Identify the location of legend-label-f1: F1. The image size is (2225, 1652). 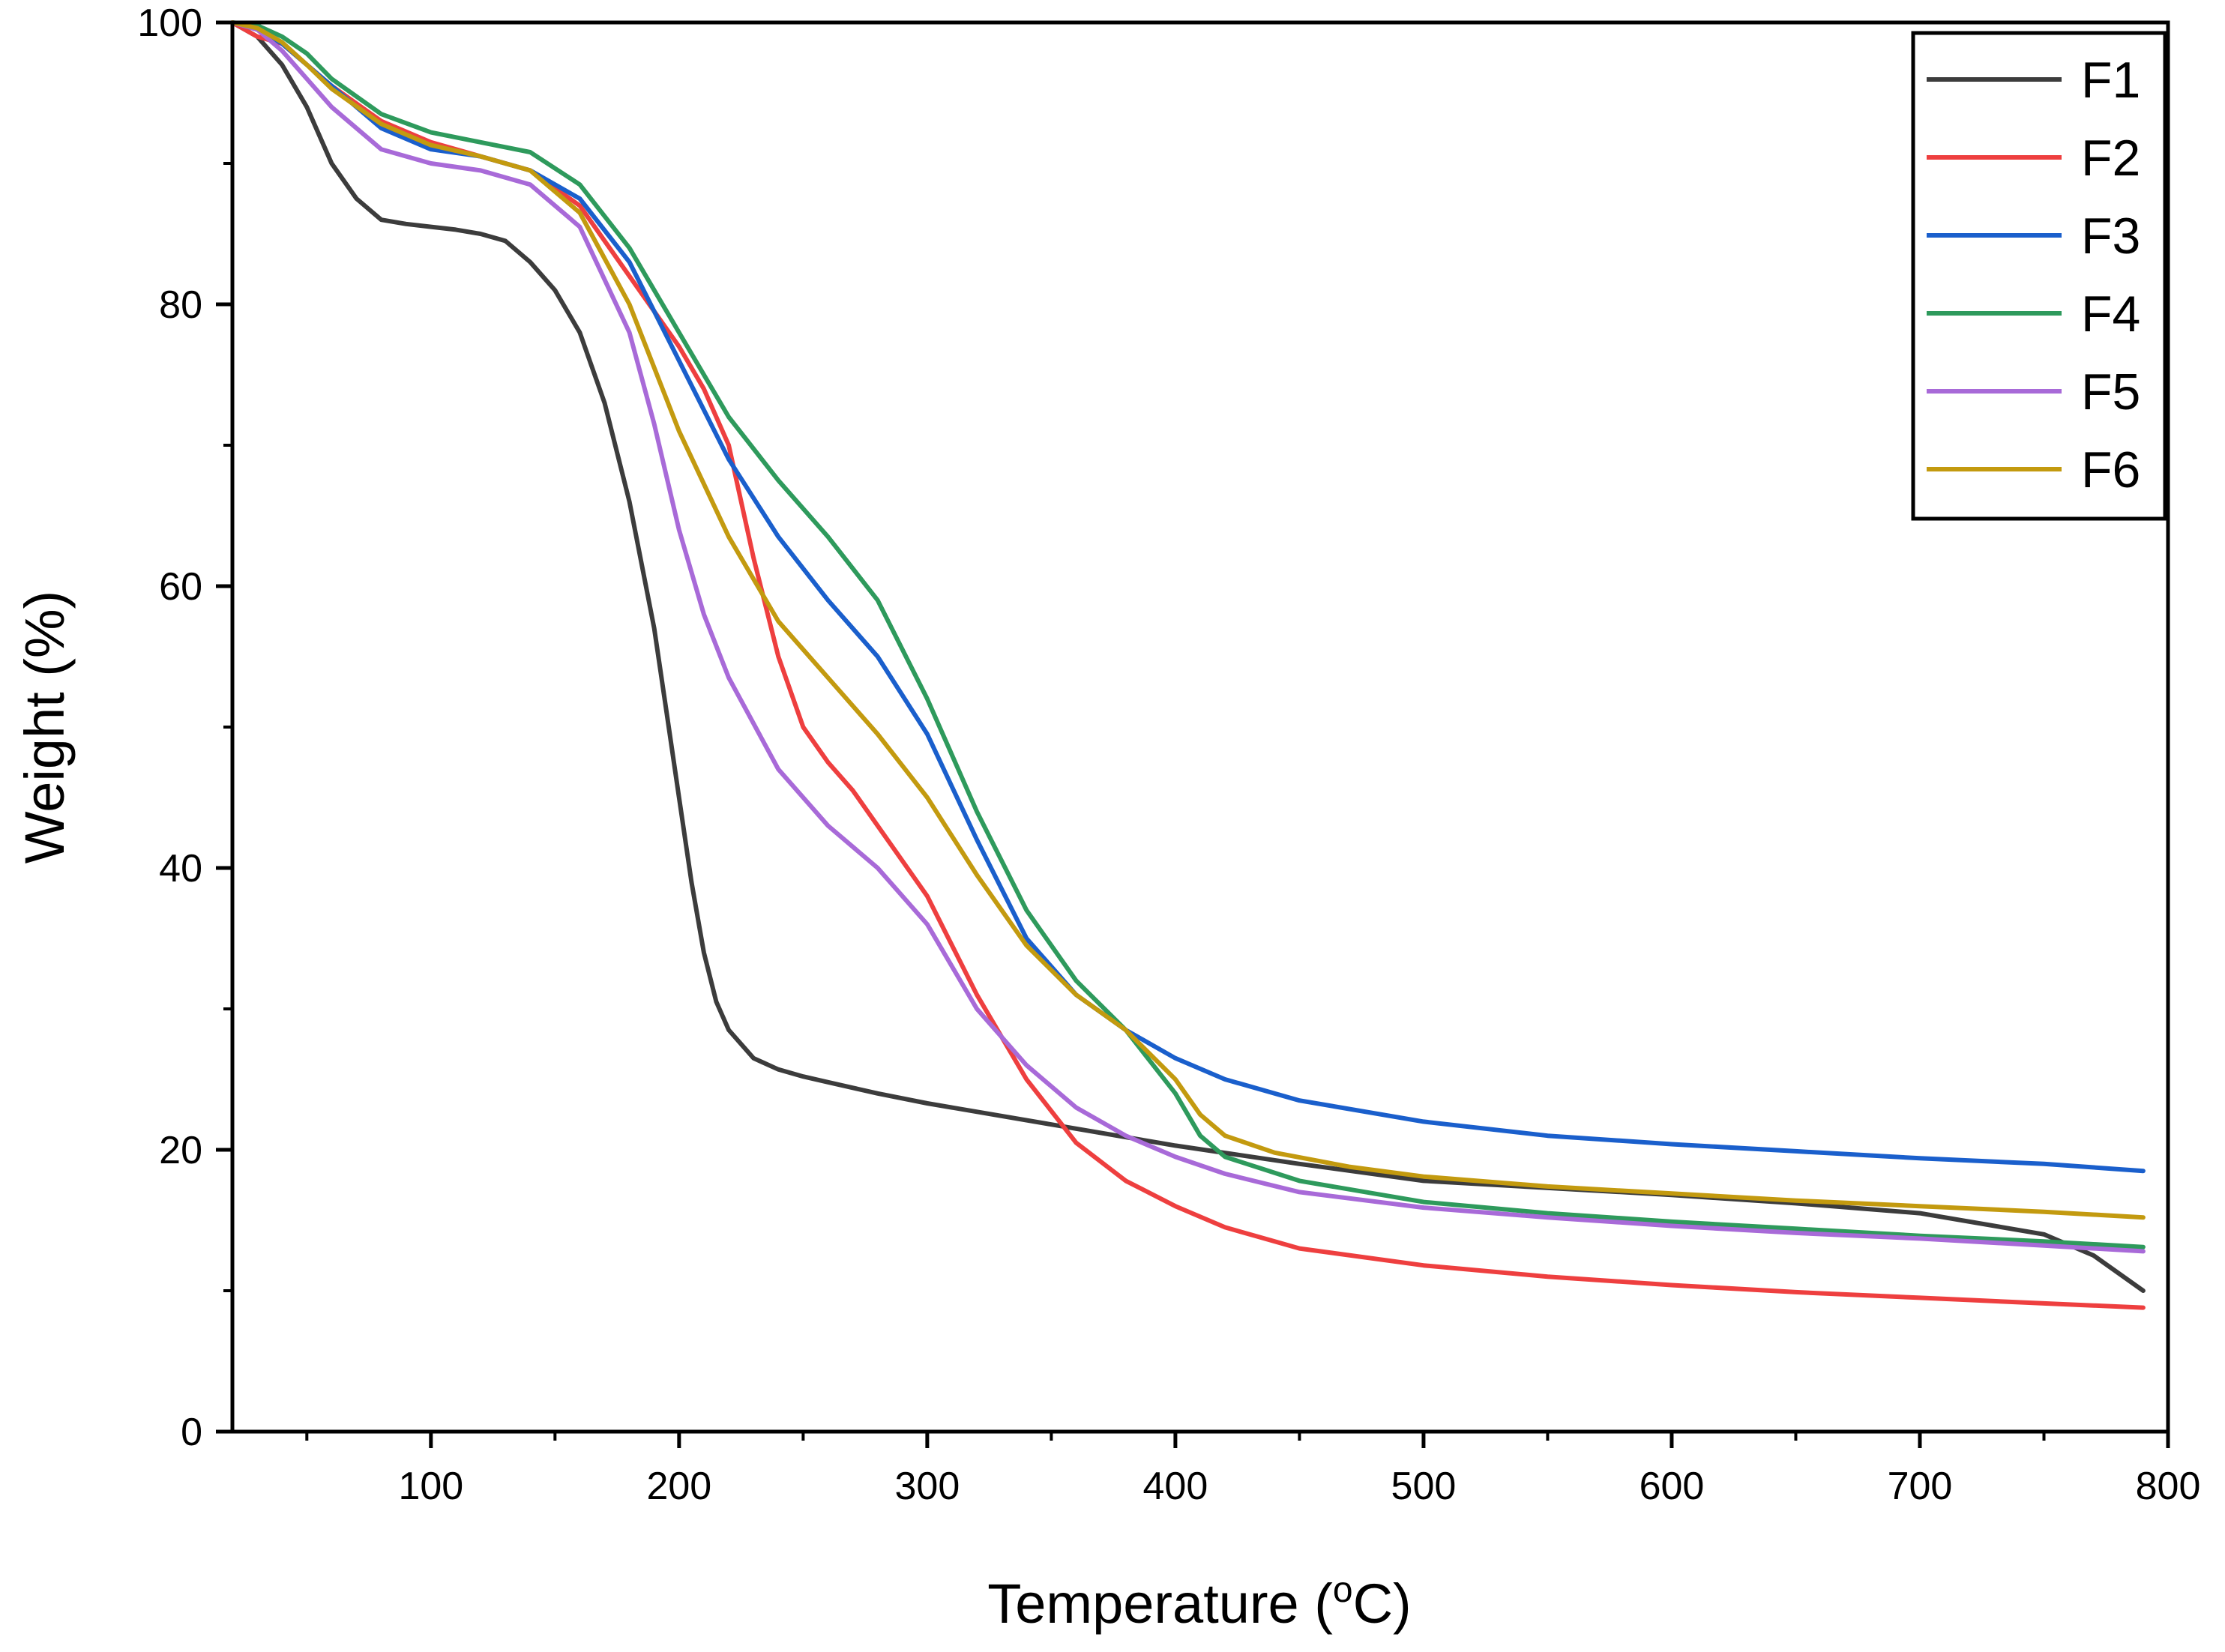
(2110, 80).